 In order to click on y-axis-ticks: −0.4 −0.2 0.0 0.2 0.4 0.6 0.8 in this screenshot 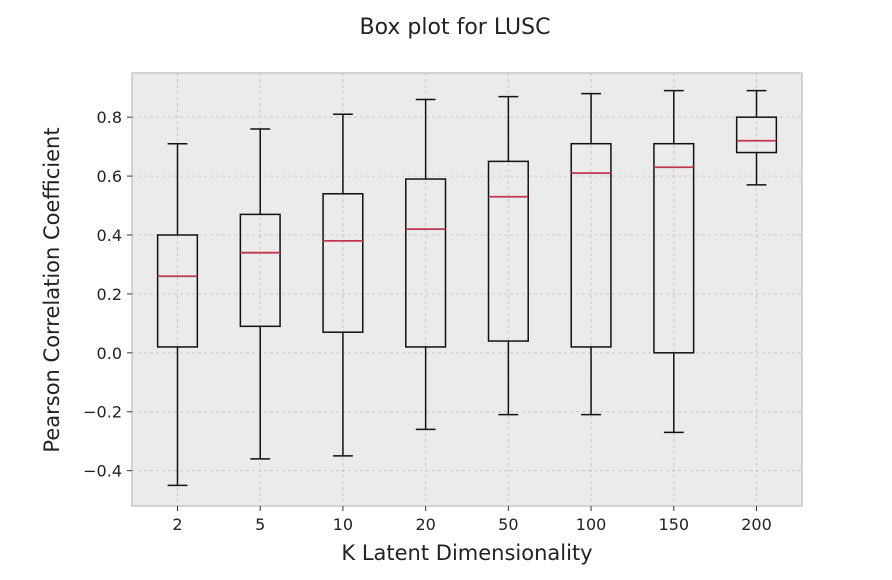, I will do `click(107, 294)`.